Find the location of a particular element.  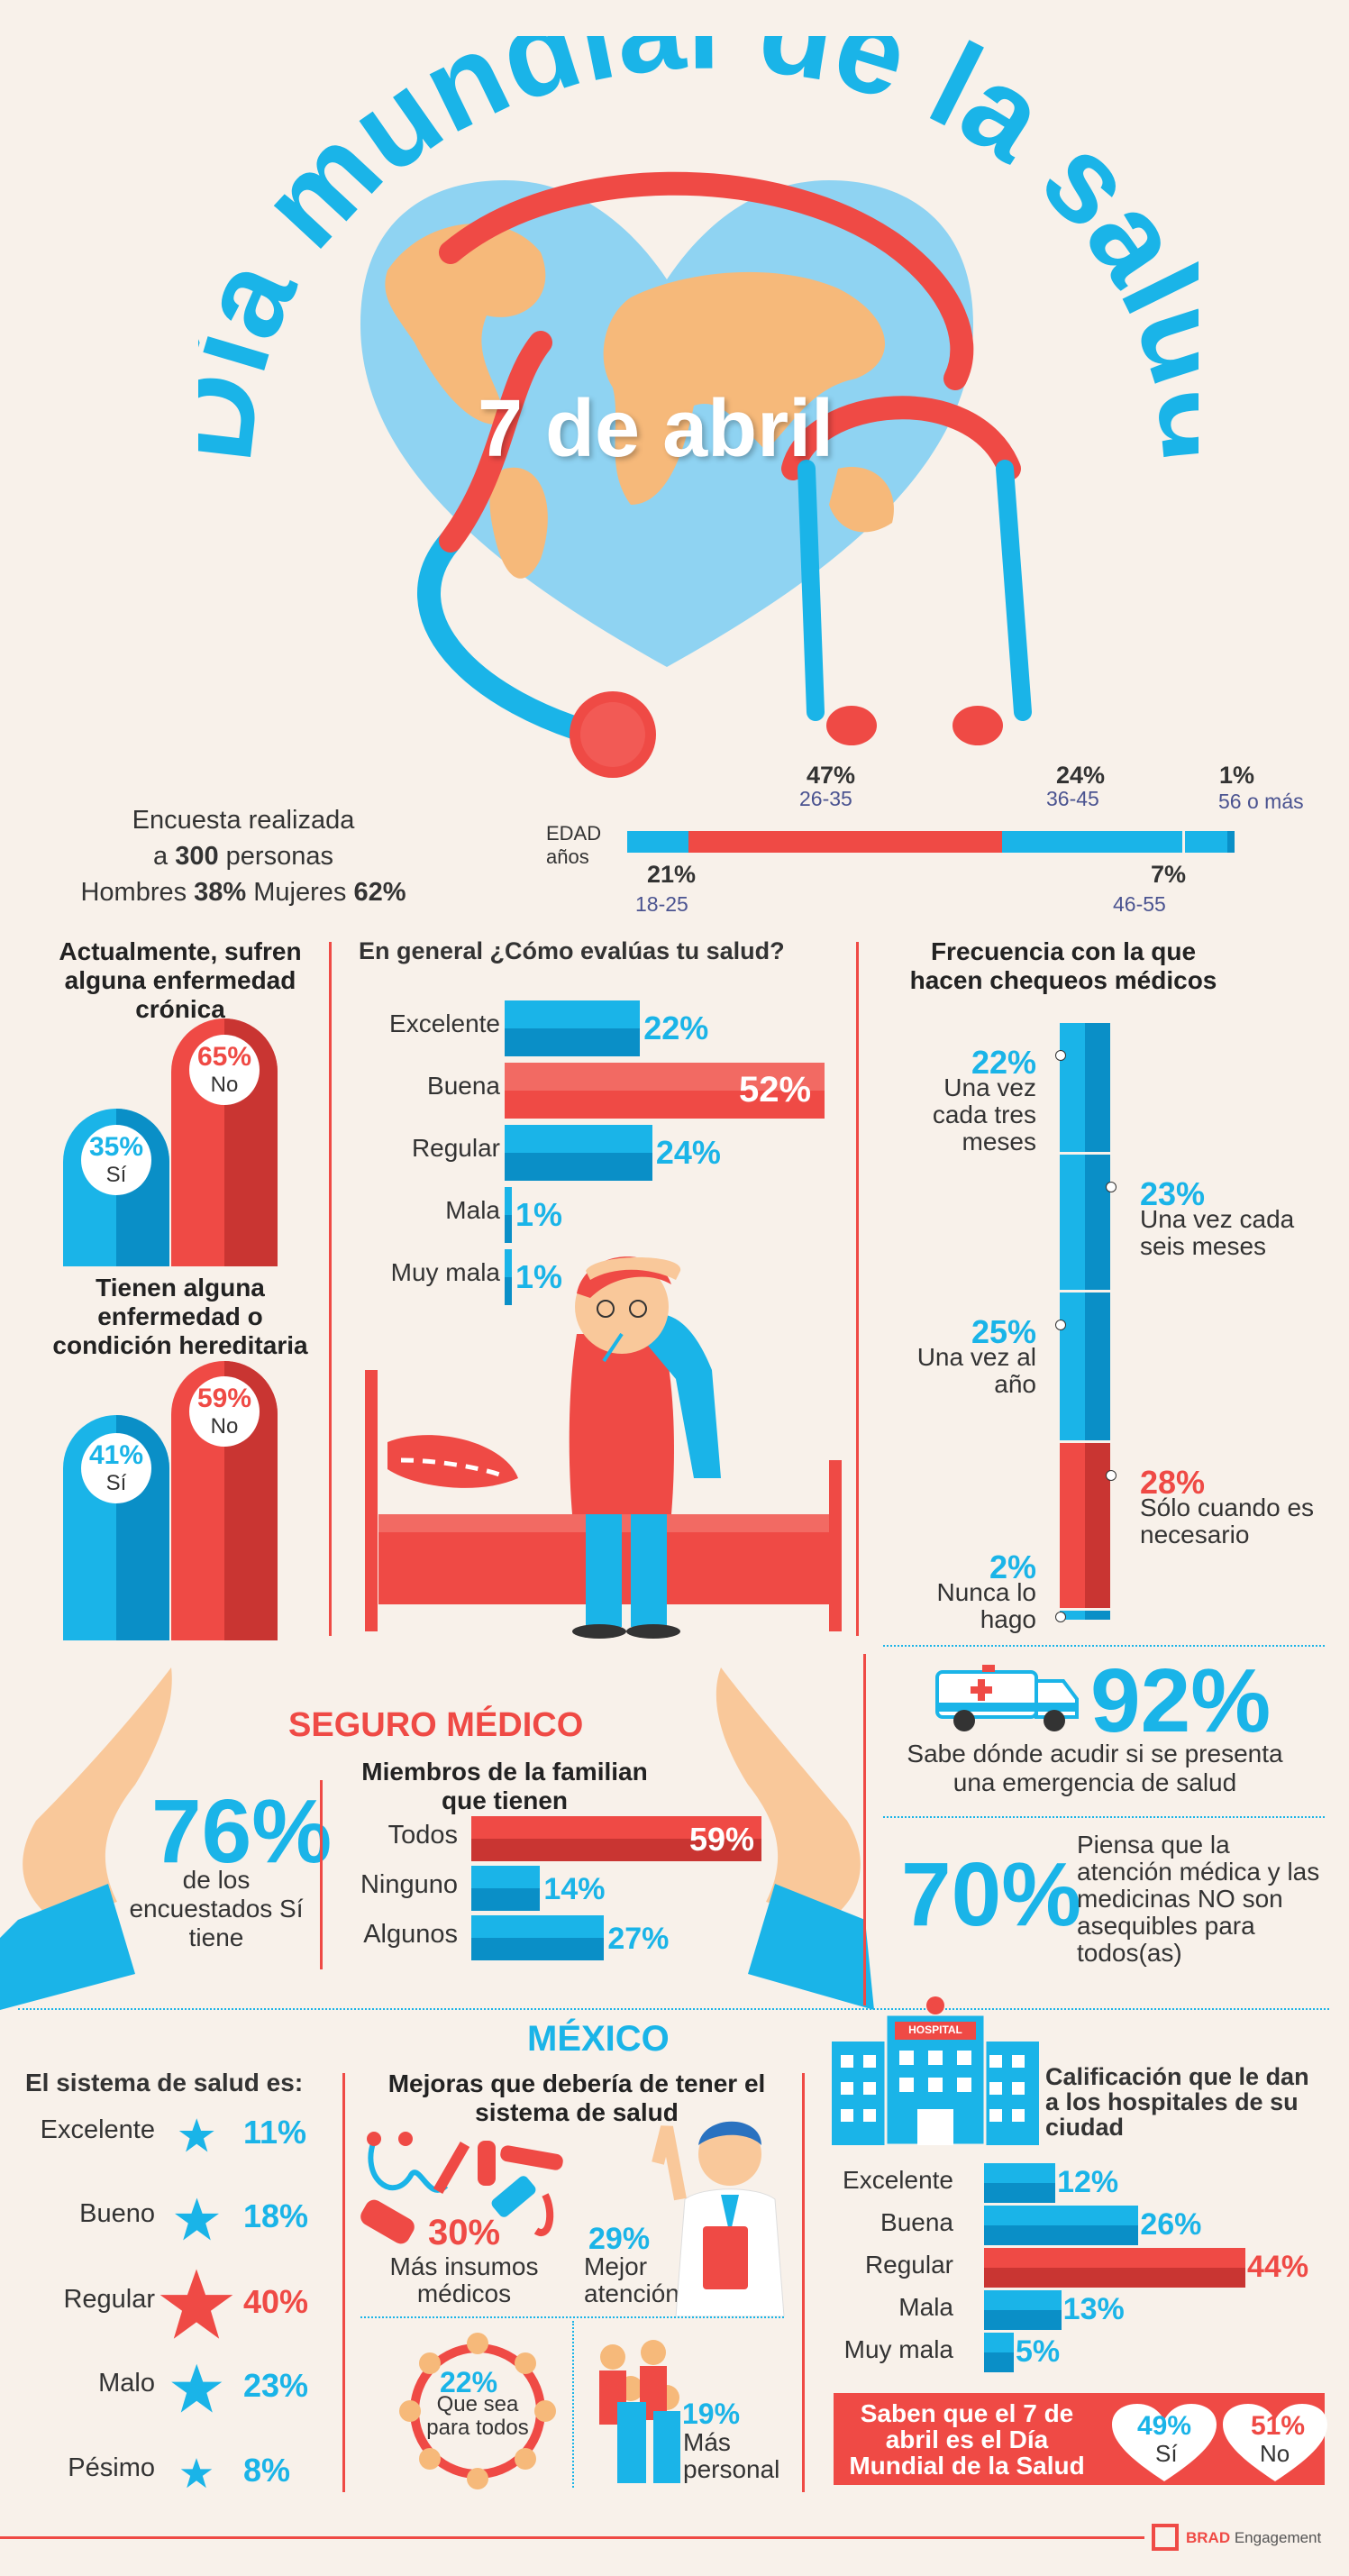

checkup-label: Una vez al año is located at coordinates (976, 1371).